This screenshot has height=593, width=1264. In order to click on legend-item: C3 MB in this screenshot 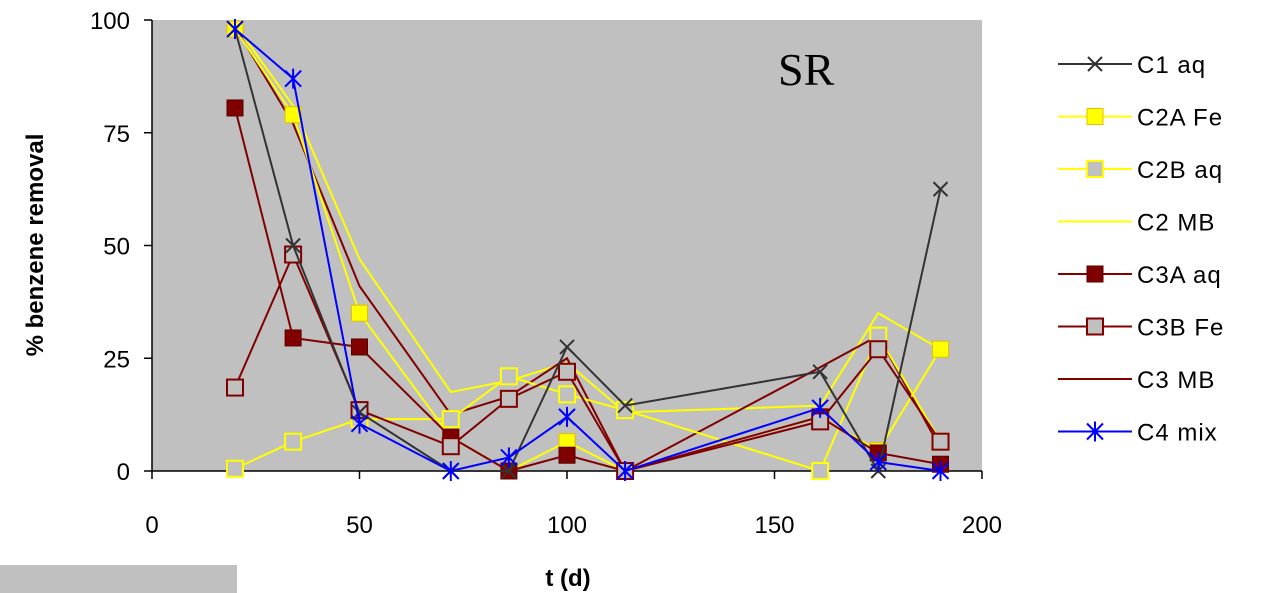, I will do `click(1136, 380)`.